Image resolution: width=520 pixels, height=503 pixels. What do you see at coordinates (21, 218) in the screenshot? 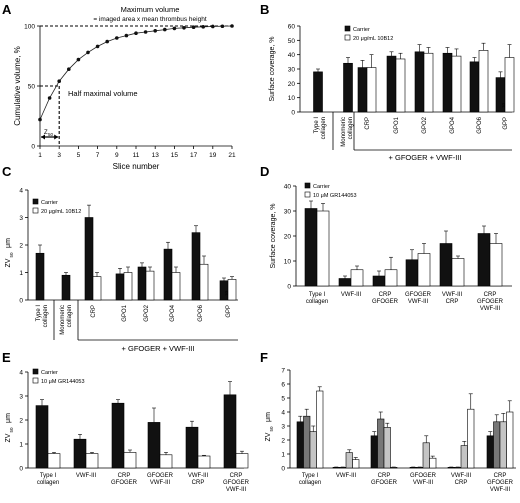
I see `c-y-tick-label: 3` at bounding box center [21, 218].